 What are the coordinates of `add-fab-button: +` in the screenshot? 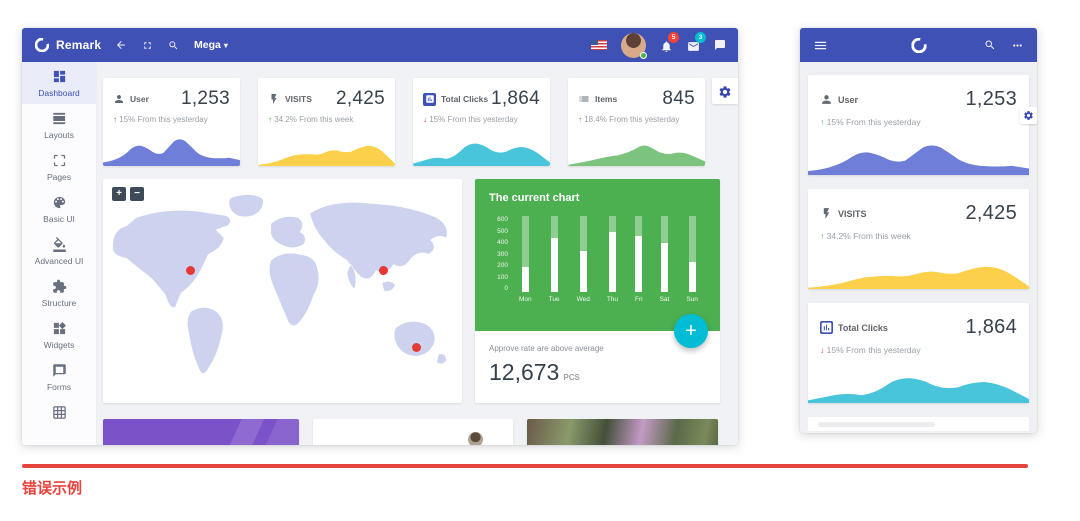 It's located at (691, 331).